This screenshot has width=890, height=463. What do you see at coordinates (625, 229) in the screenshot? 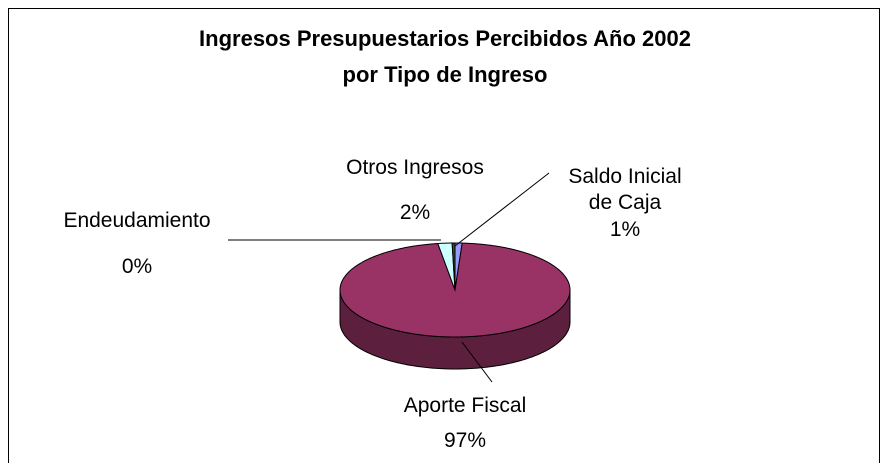
I see `value-label: 1%` at bounding box center [625, 229].